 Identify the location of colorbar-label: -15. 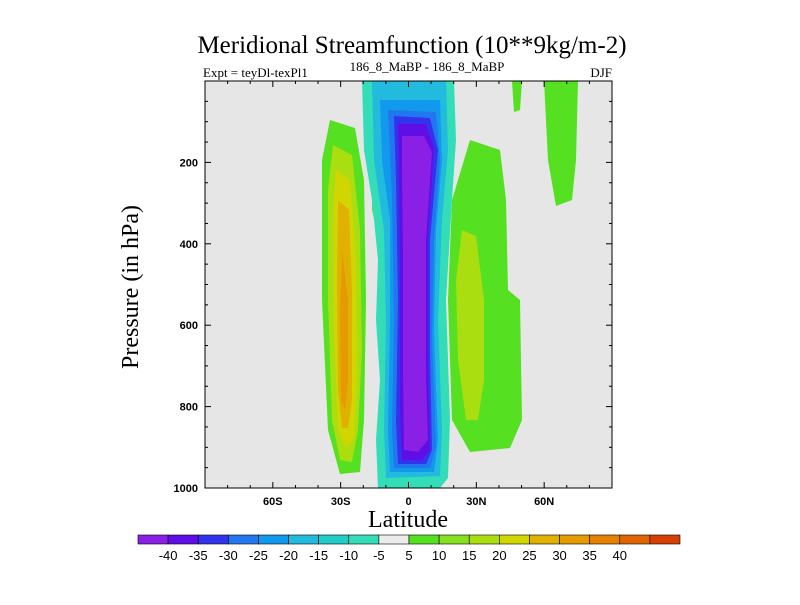
(318, 555).